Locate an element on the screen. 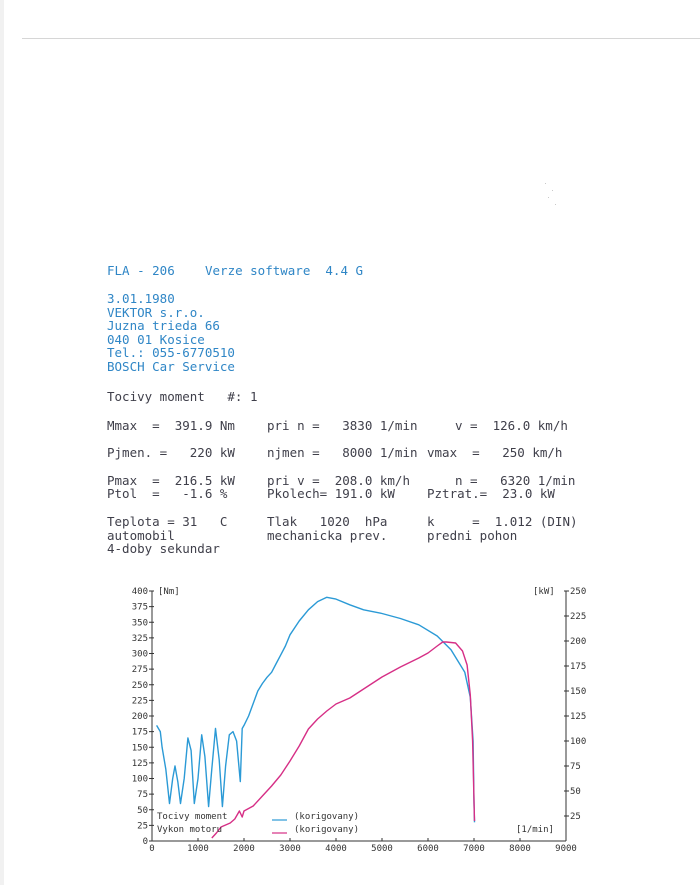 This screenshot has height=885, width=700. result-teplota: Teplota = 31 C is located at coordinates (167, 521).